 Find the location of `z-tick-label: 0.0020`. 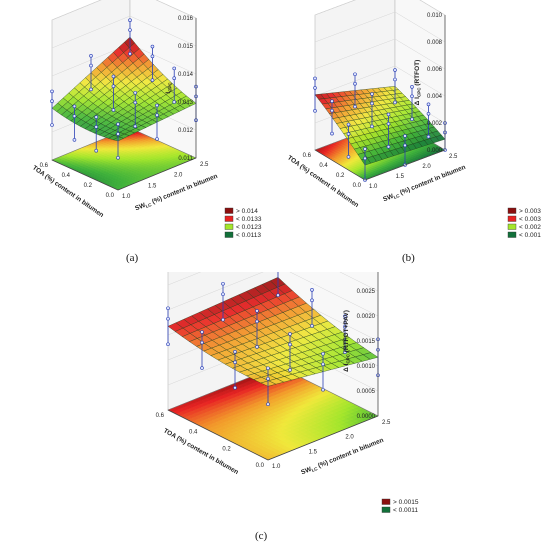

z-tick-label: 0.0020 is located at coordinates (366, 317).